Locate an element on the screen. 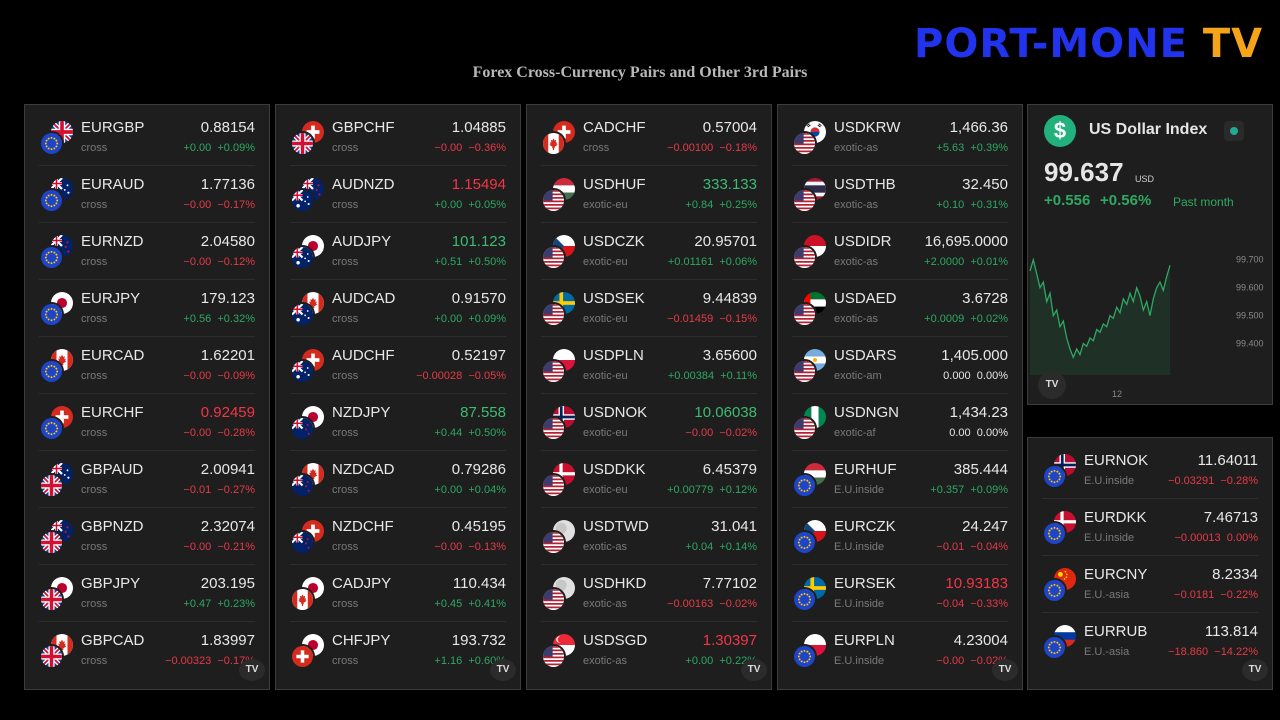 The width and height of the screenshot is (1280, 720). ticker-row-gbpjpy: GBPJPY cross 203.195 +0.47 +0.23% is located at coordinates (147, 593).